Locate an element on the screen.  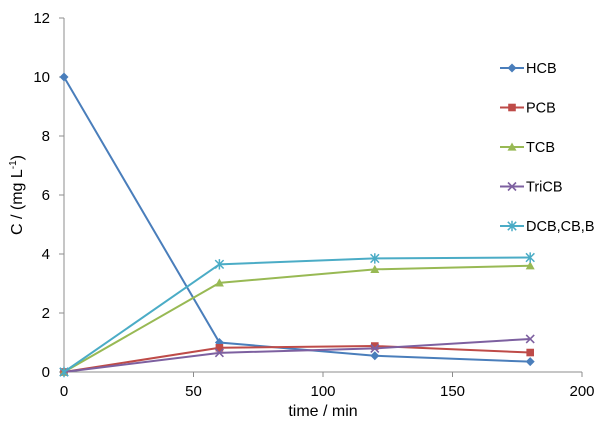
y-tick-label: 8 is located at coordinates (46, 136).